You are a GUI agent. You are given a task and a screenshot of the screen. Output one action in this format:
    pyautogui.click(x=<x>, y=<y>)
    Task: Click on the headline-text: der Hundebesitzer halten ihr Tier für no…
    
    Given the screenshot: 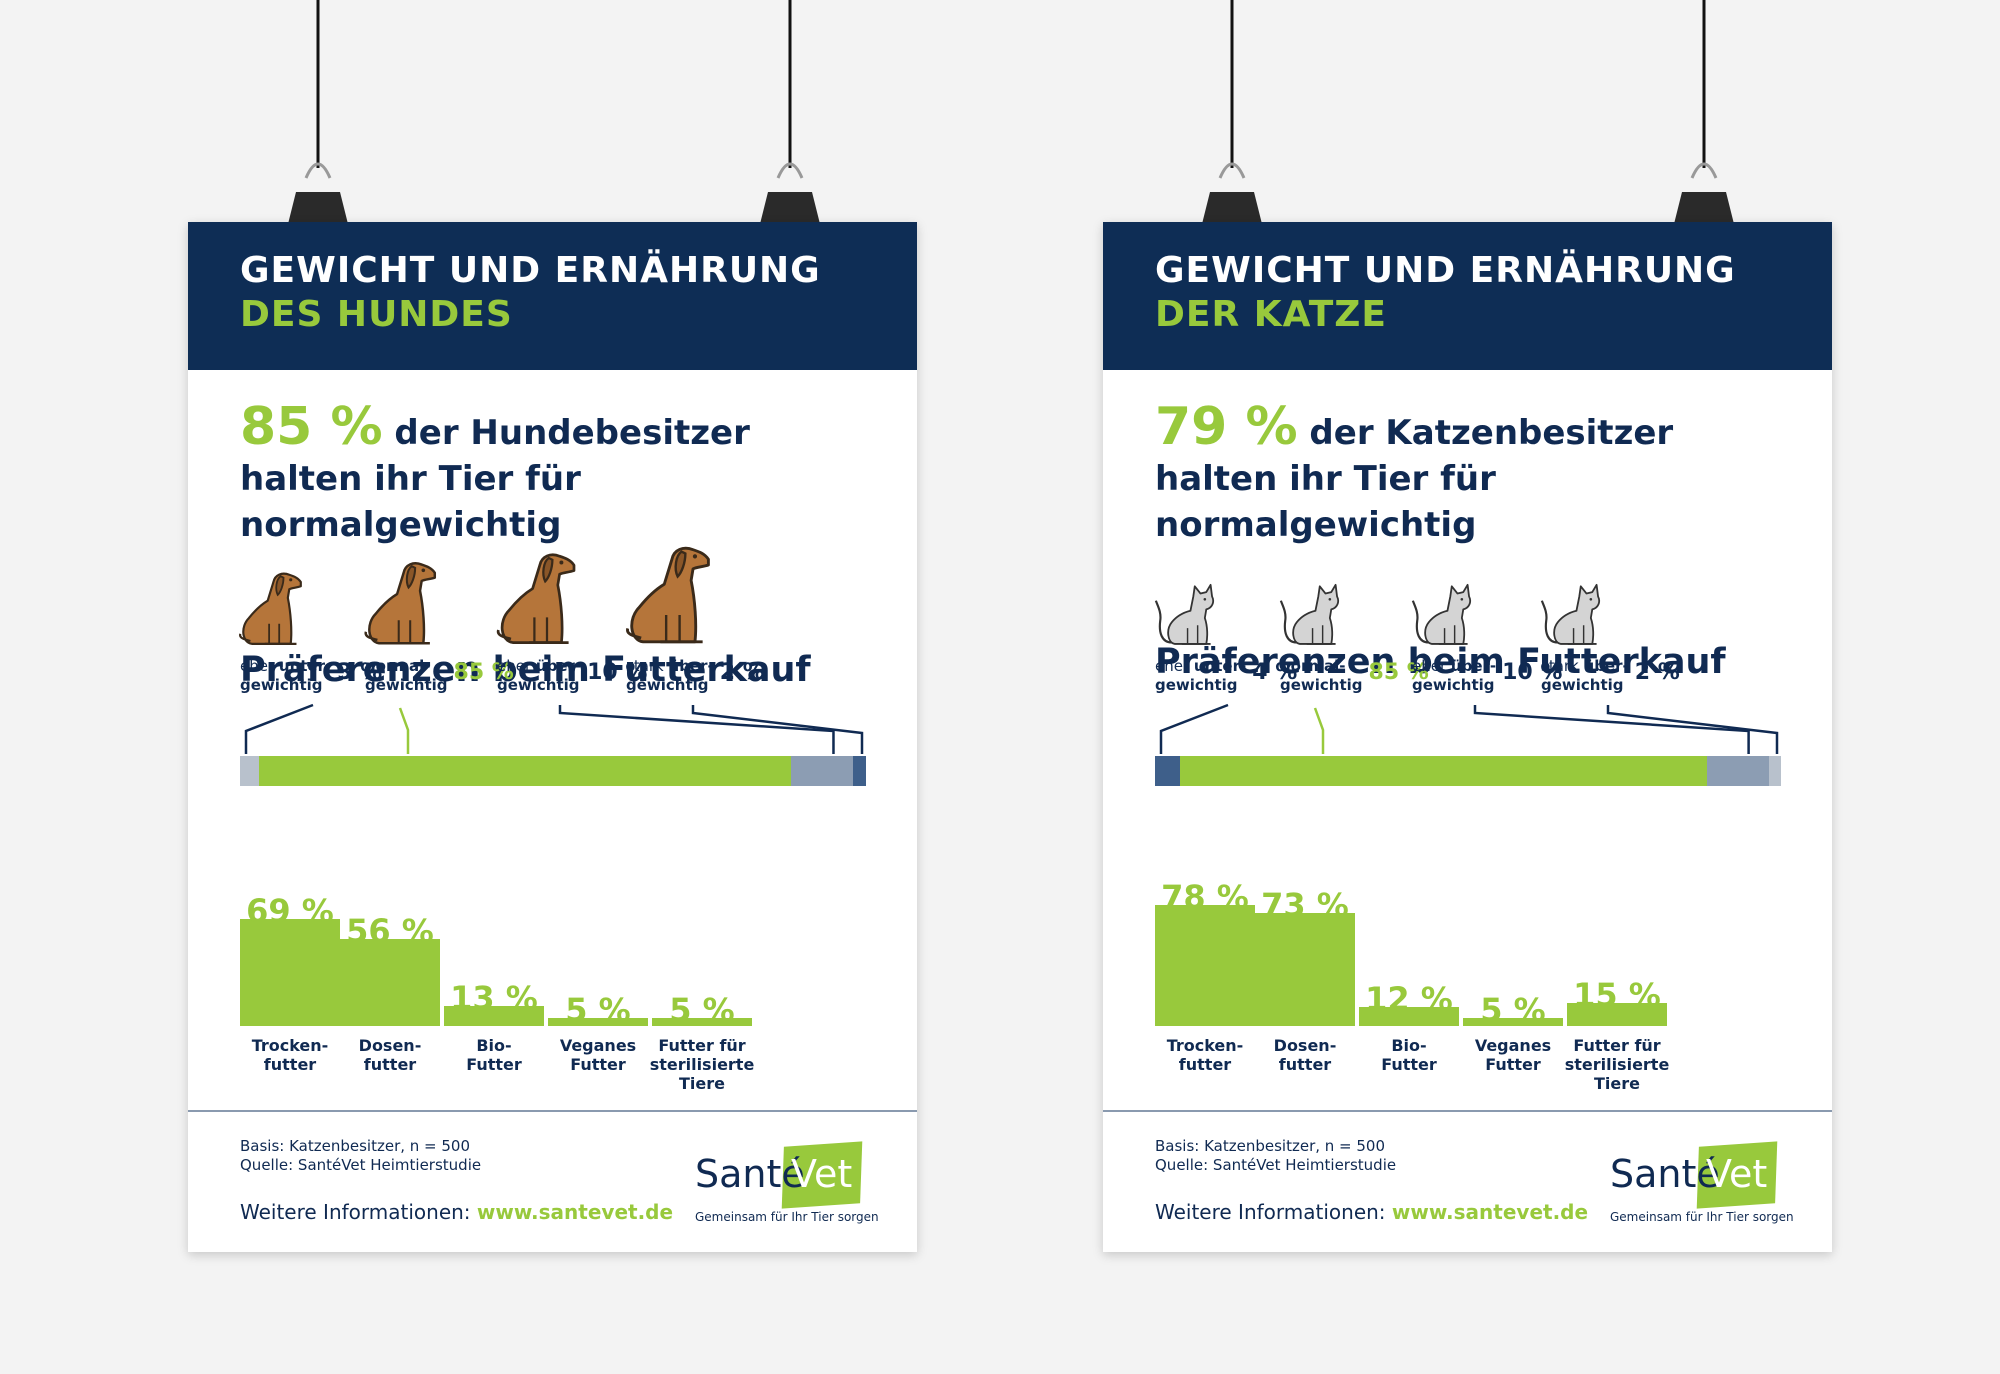 What is the action you would take?
    pyautogui.click(x=495, y=479)
    